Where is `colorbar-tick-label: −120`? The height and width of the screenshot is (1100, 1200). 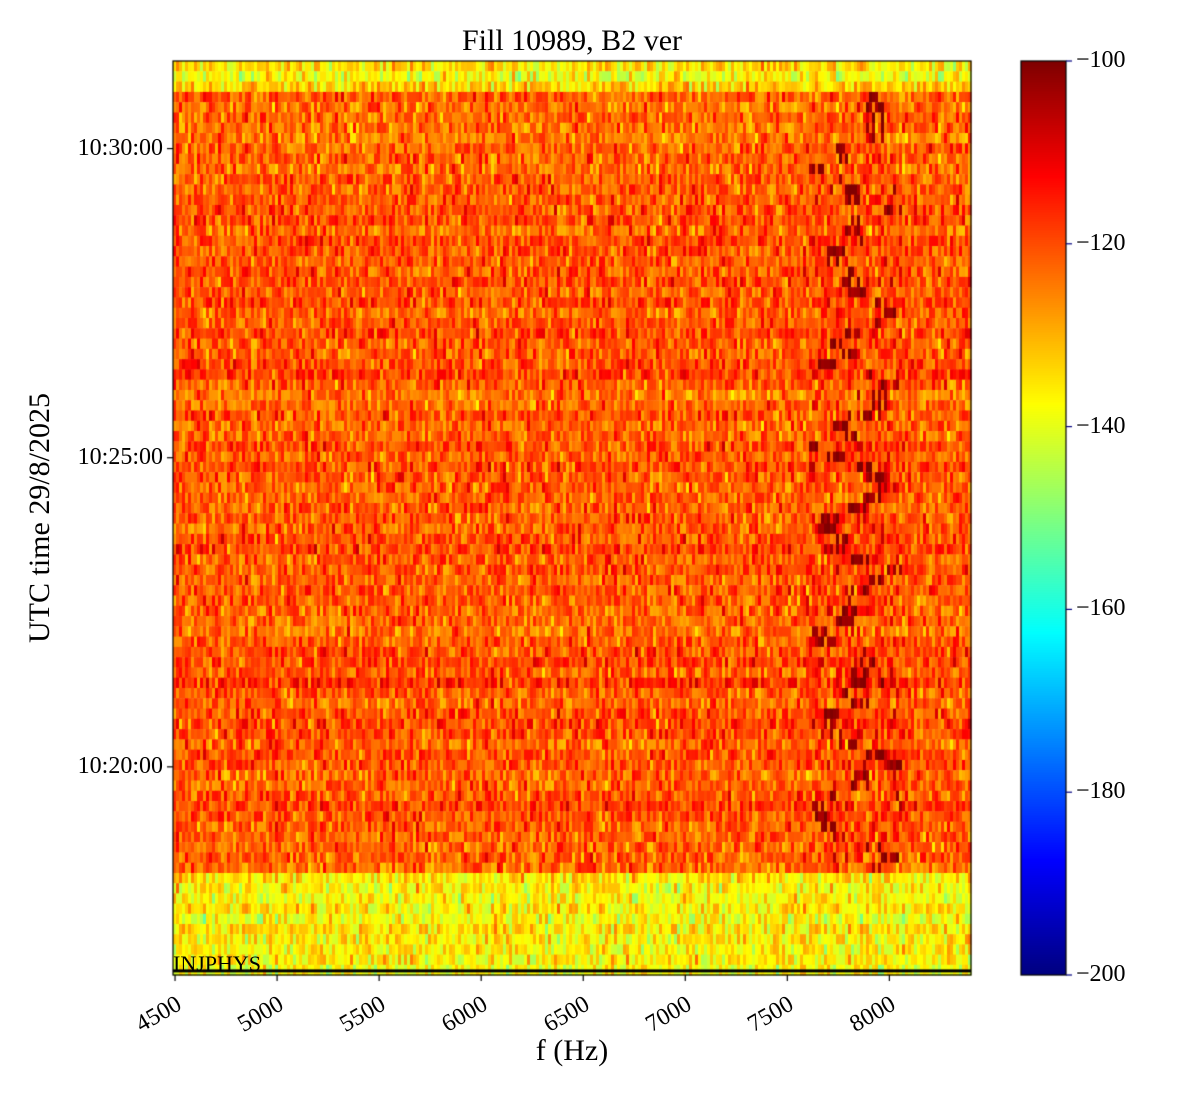 colorbar-tick-label: −120 is located at coordinates (1101, 242).